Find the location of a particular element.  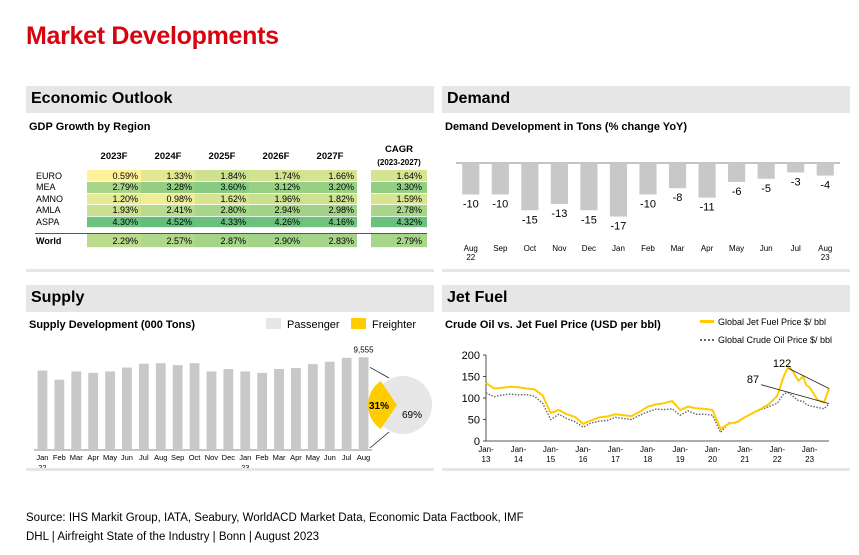

value-cell: 3.28% is located at coordinates (168, 187).